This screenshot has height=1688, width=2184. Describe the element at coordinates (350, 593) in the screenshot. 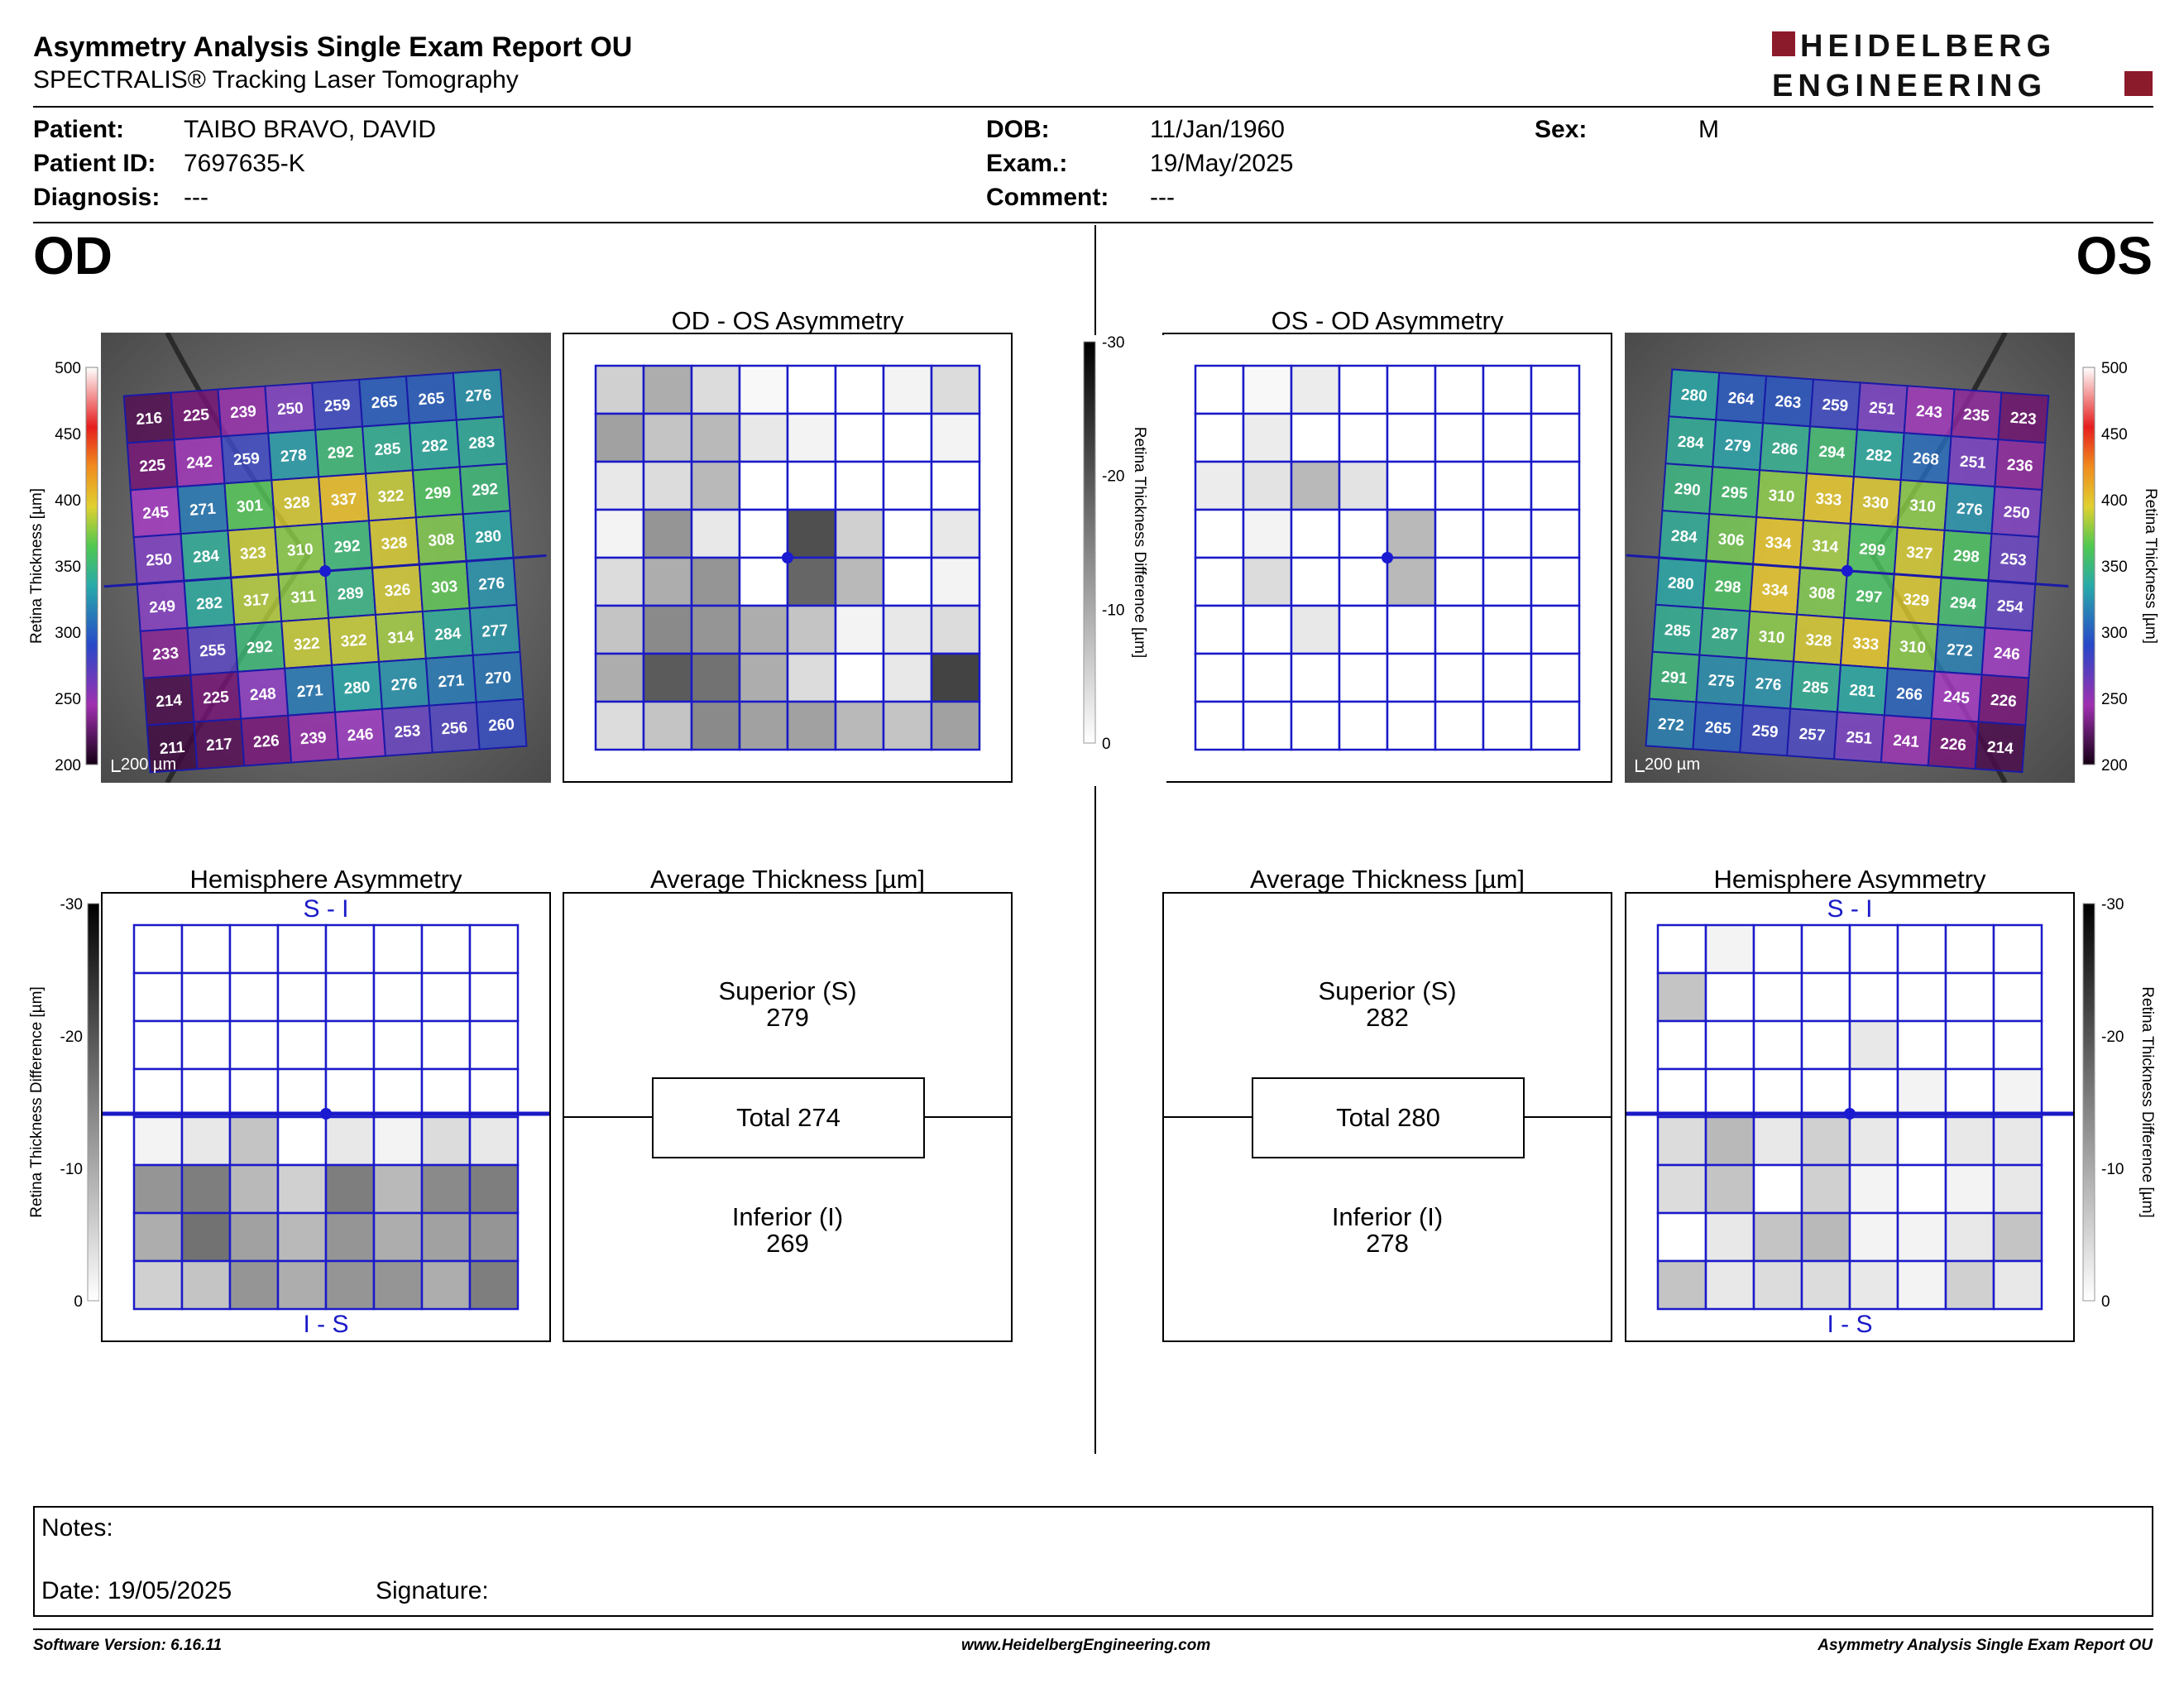

I see `thickness-value: 289` at that location.